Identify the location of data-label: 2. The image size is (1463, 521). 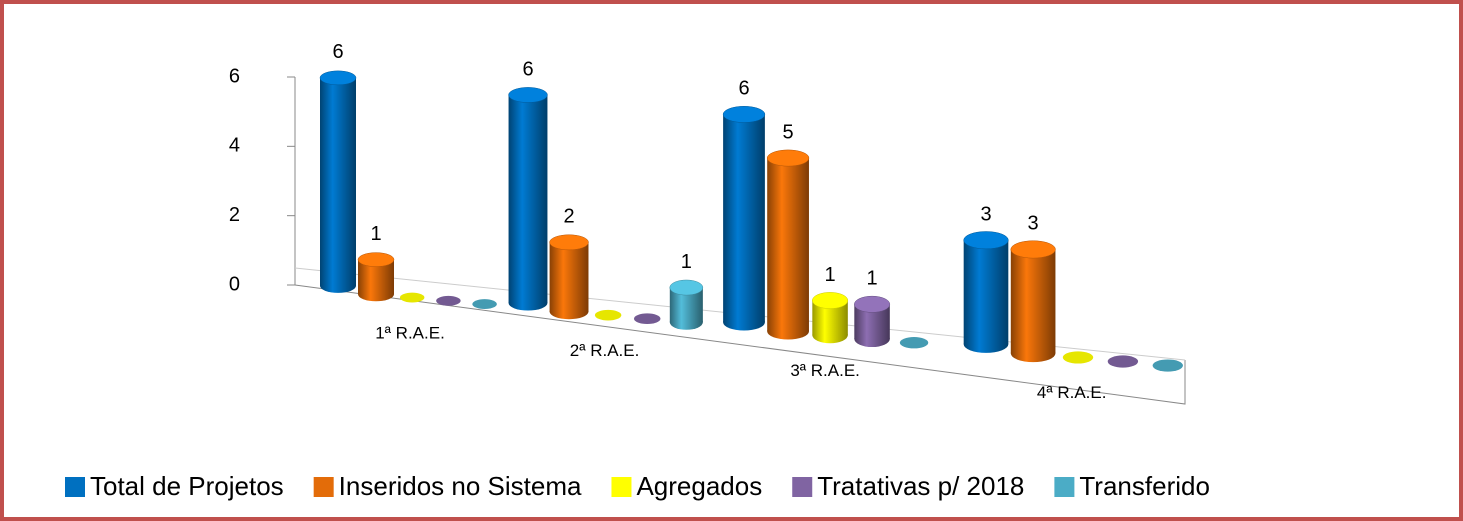
(568, 217).